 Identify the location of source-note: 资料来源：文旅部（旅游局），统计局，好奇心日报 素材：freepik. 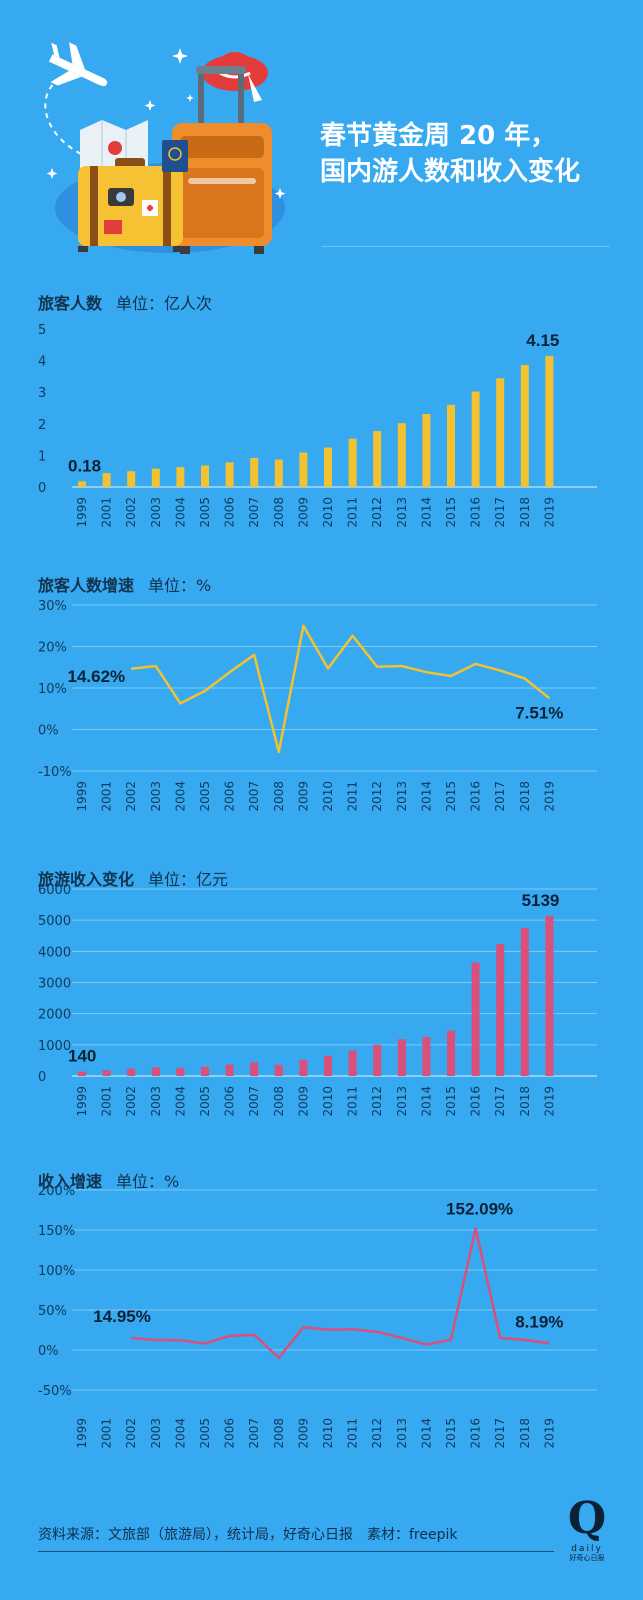
(248, 1535).